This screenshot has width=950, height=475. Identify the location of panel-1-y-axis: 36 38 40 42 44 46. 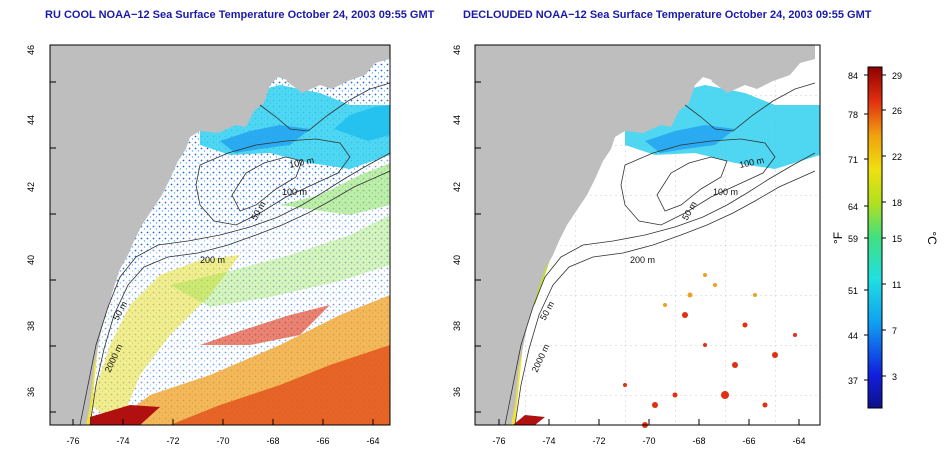
(31, 221).